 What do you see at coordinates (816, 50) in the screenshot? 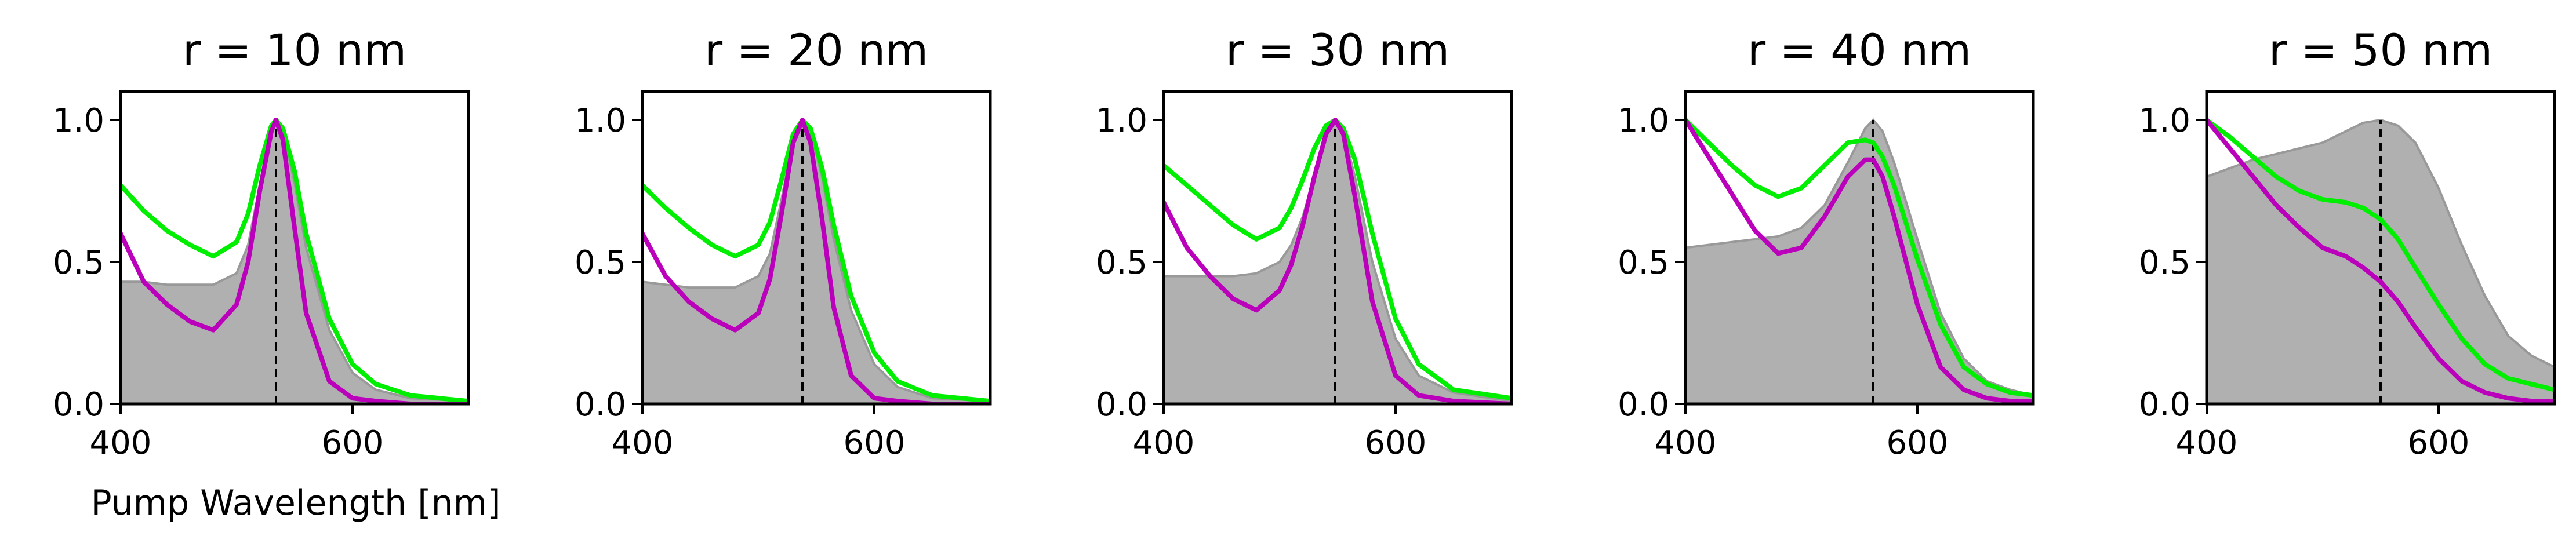
I see `panel-title: r = 20 nm` at bounding box center [816, 50].